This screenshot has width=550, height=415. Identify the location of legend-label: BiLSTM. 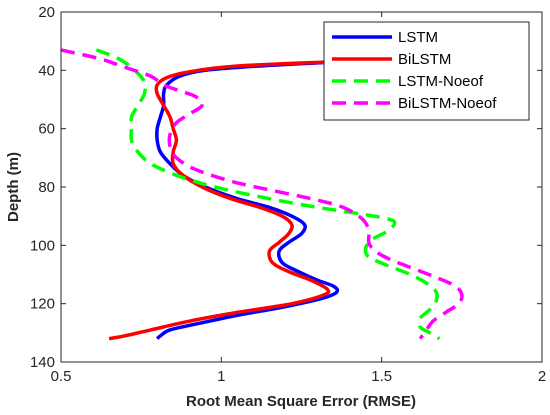
(424, 59).